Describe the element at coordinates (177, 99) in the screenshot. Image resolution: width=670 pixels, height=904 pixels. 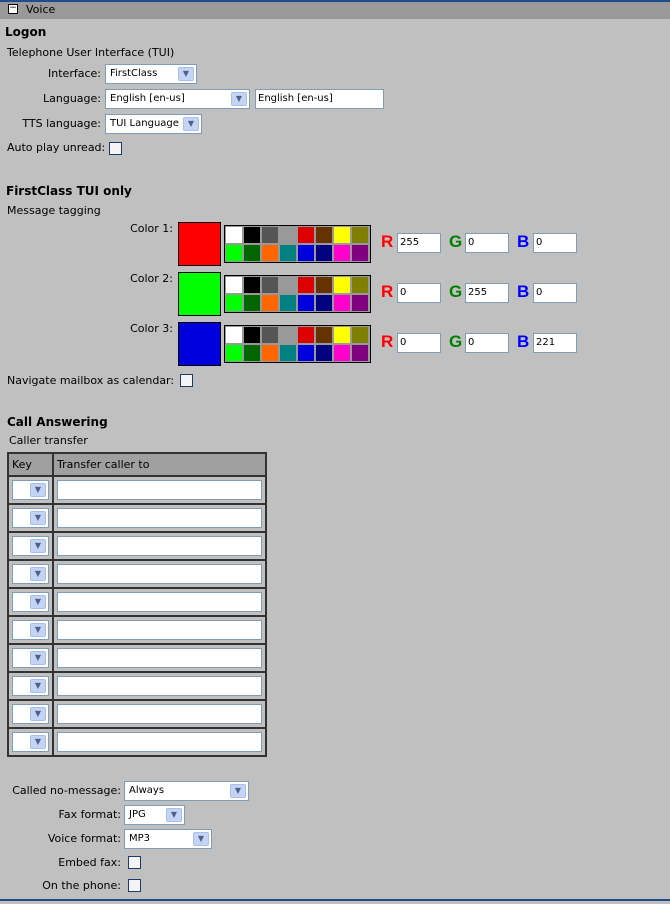
I see `language-select: English [en-us] ▼` at that location.